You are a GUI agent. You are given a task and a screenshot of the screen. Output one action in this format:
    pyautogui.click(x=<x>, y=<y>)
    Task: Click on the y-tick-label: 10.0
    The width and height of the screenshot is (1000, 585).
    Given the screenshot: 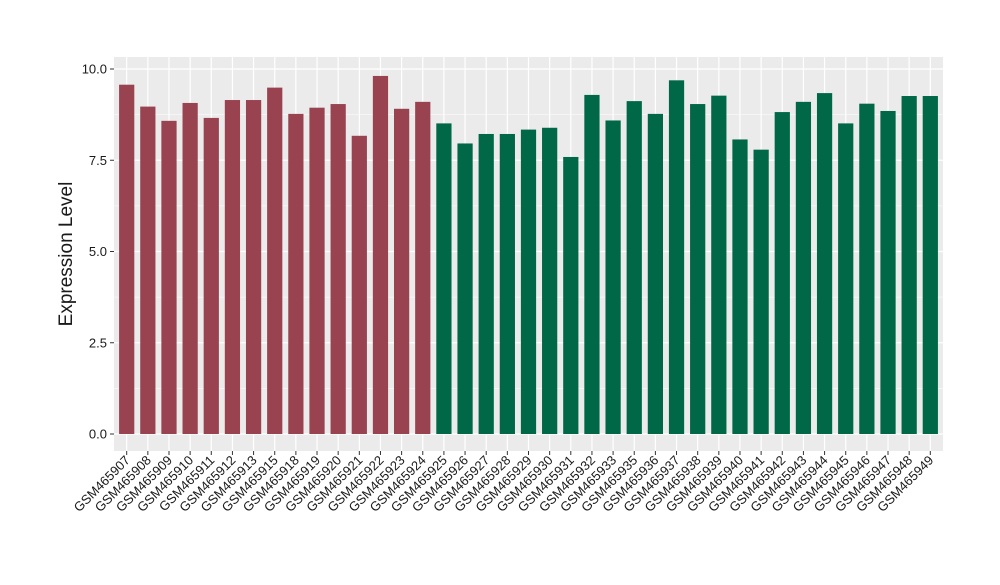 What is the action you would take?
    pyautogui.click(x=94, y=69)
    